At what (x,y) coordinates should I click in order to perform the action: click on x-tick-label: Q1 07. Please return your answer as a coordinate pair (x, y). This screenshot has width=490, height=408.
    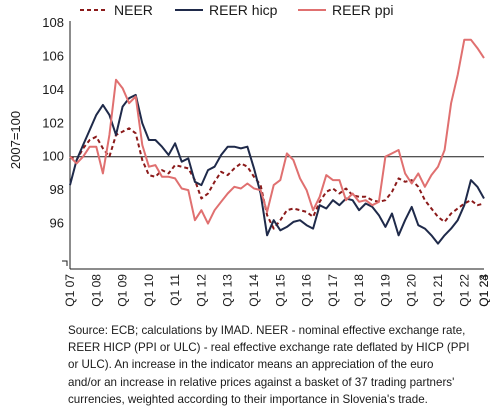
    Looking at the image, I should click on (70, 290).